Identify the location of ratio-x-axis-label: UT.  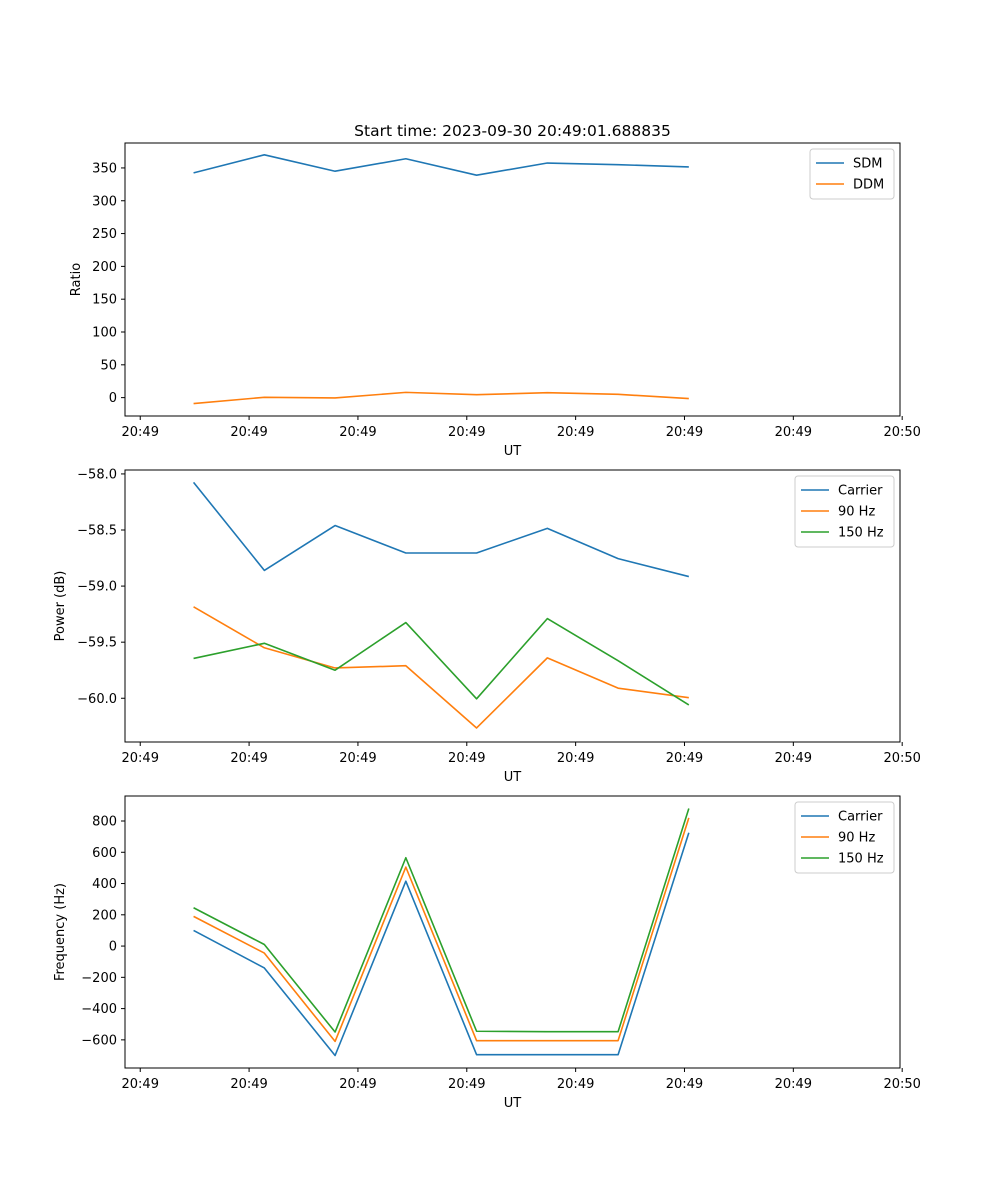
(513, 451).